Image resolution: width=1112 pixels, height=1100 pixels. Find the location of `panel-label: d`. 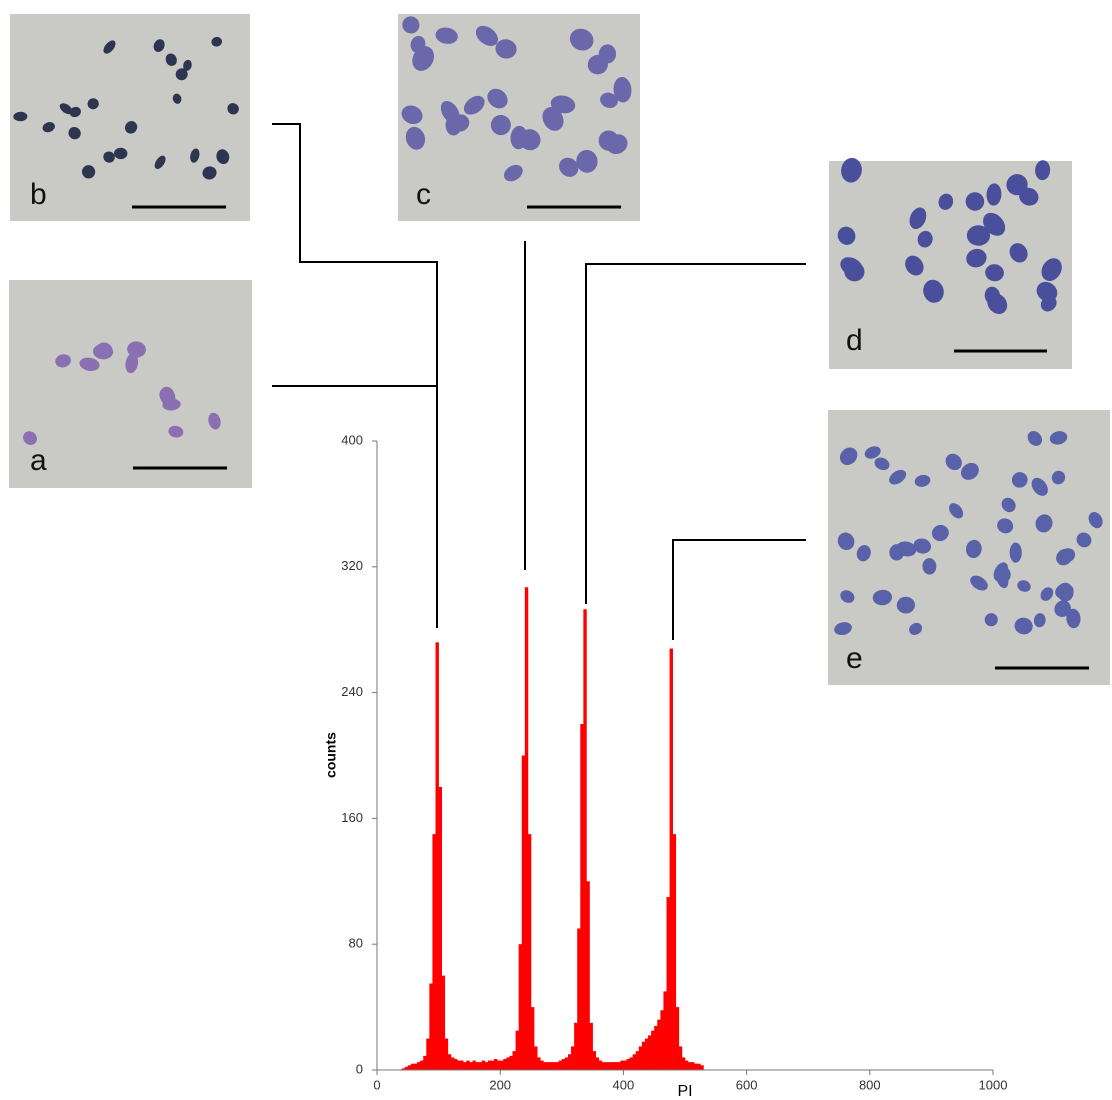

panel-label: d is located at coordinates (854, 340).